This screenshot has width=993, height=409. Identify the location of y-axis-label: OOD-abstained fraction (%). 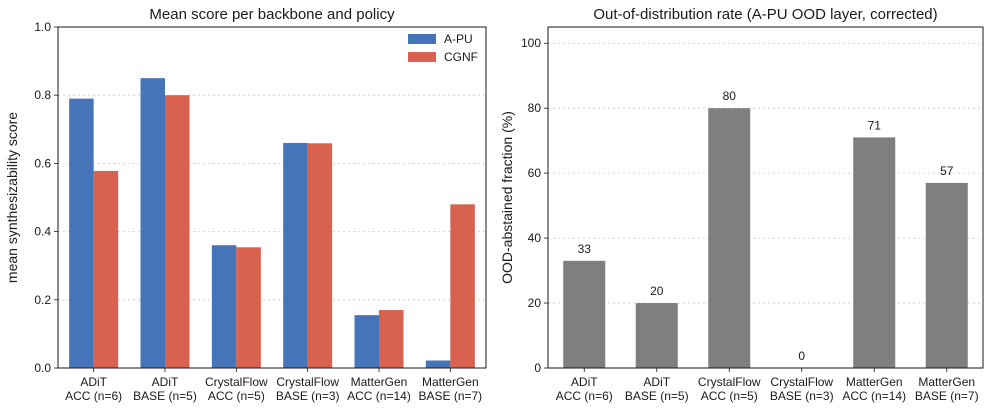
(507, 197).